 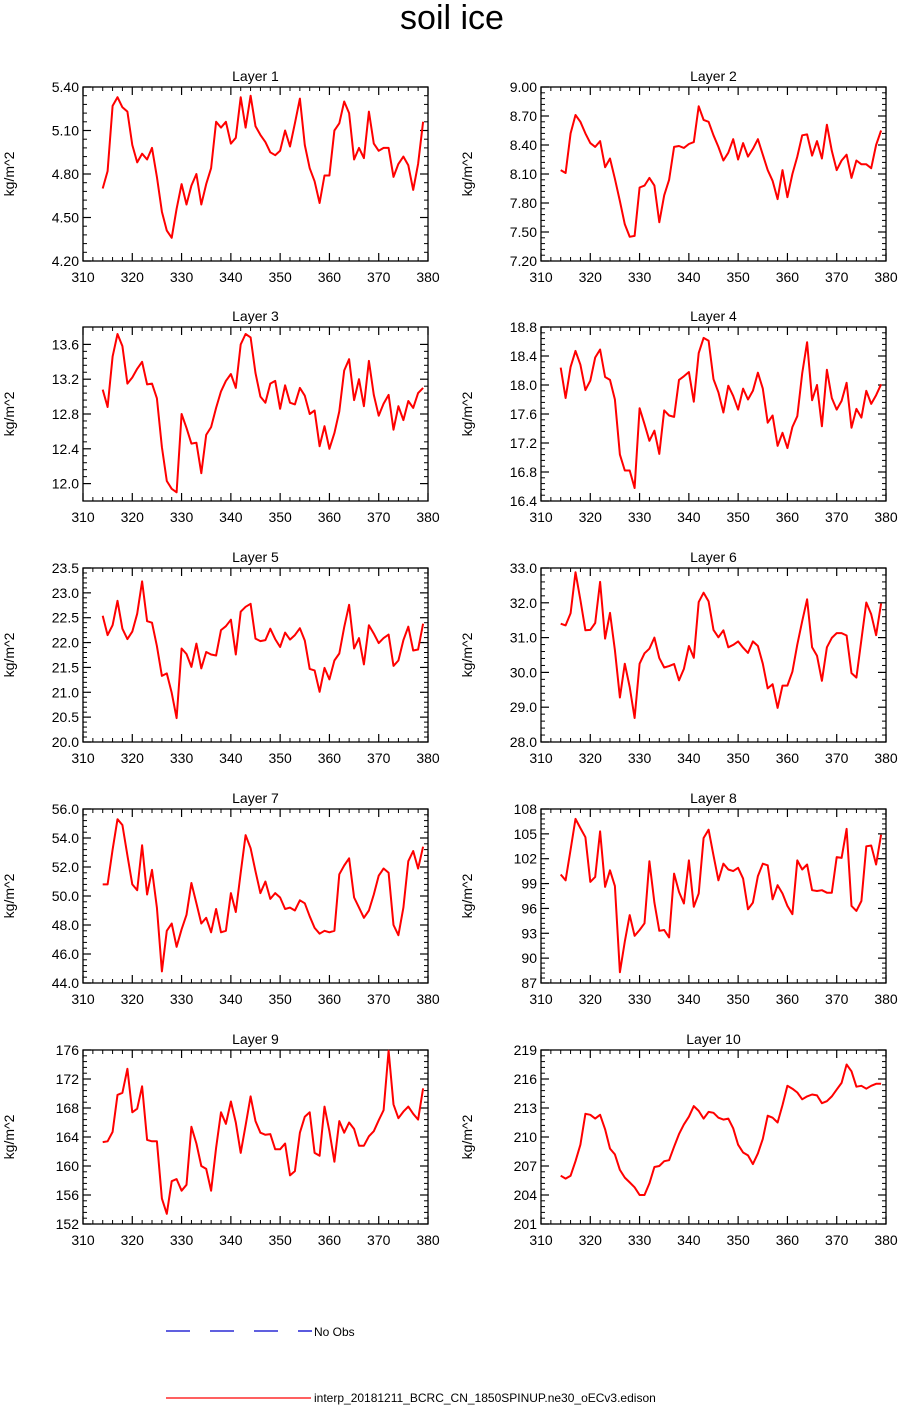 What do you see at coordinates (65, 838) in the screenshot?
I see `y-tick-label: 54.0` at bounding box center [65, 838].